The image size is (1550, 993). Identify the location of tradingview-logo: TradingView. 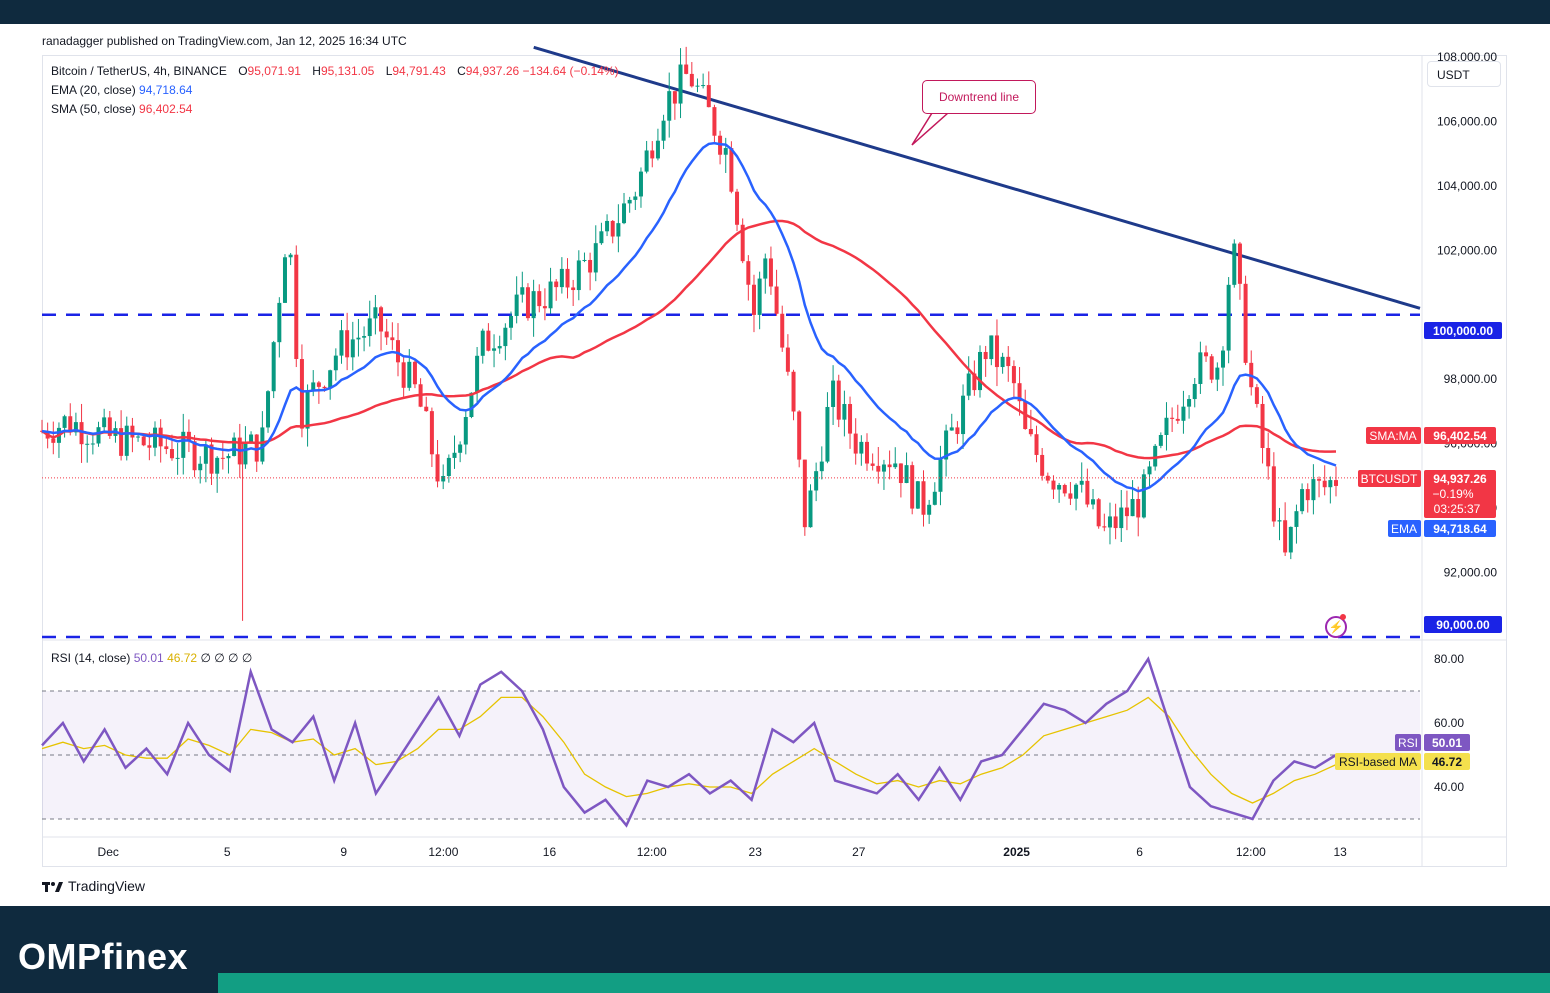
(93, 886).